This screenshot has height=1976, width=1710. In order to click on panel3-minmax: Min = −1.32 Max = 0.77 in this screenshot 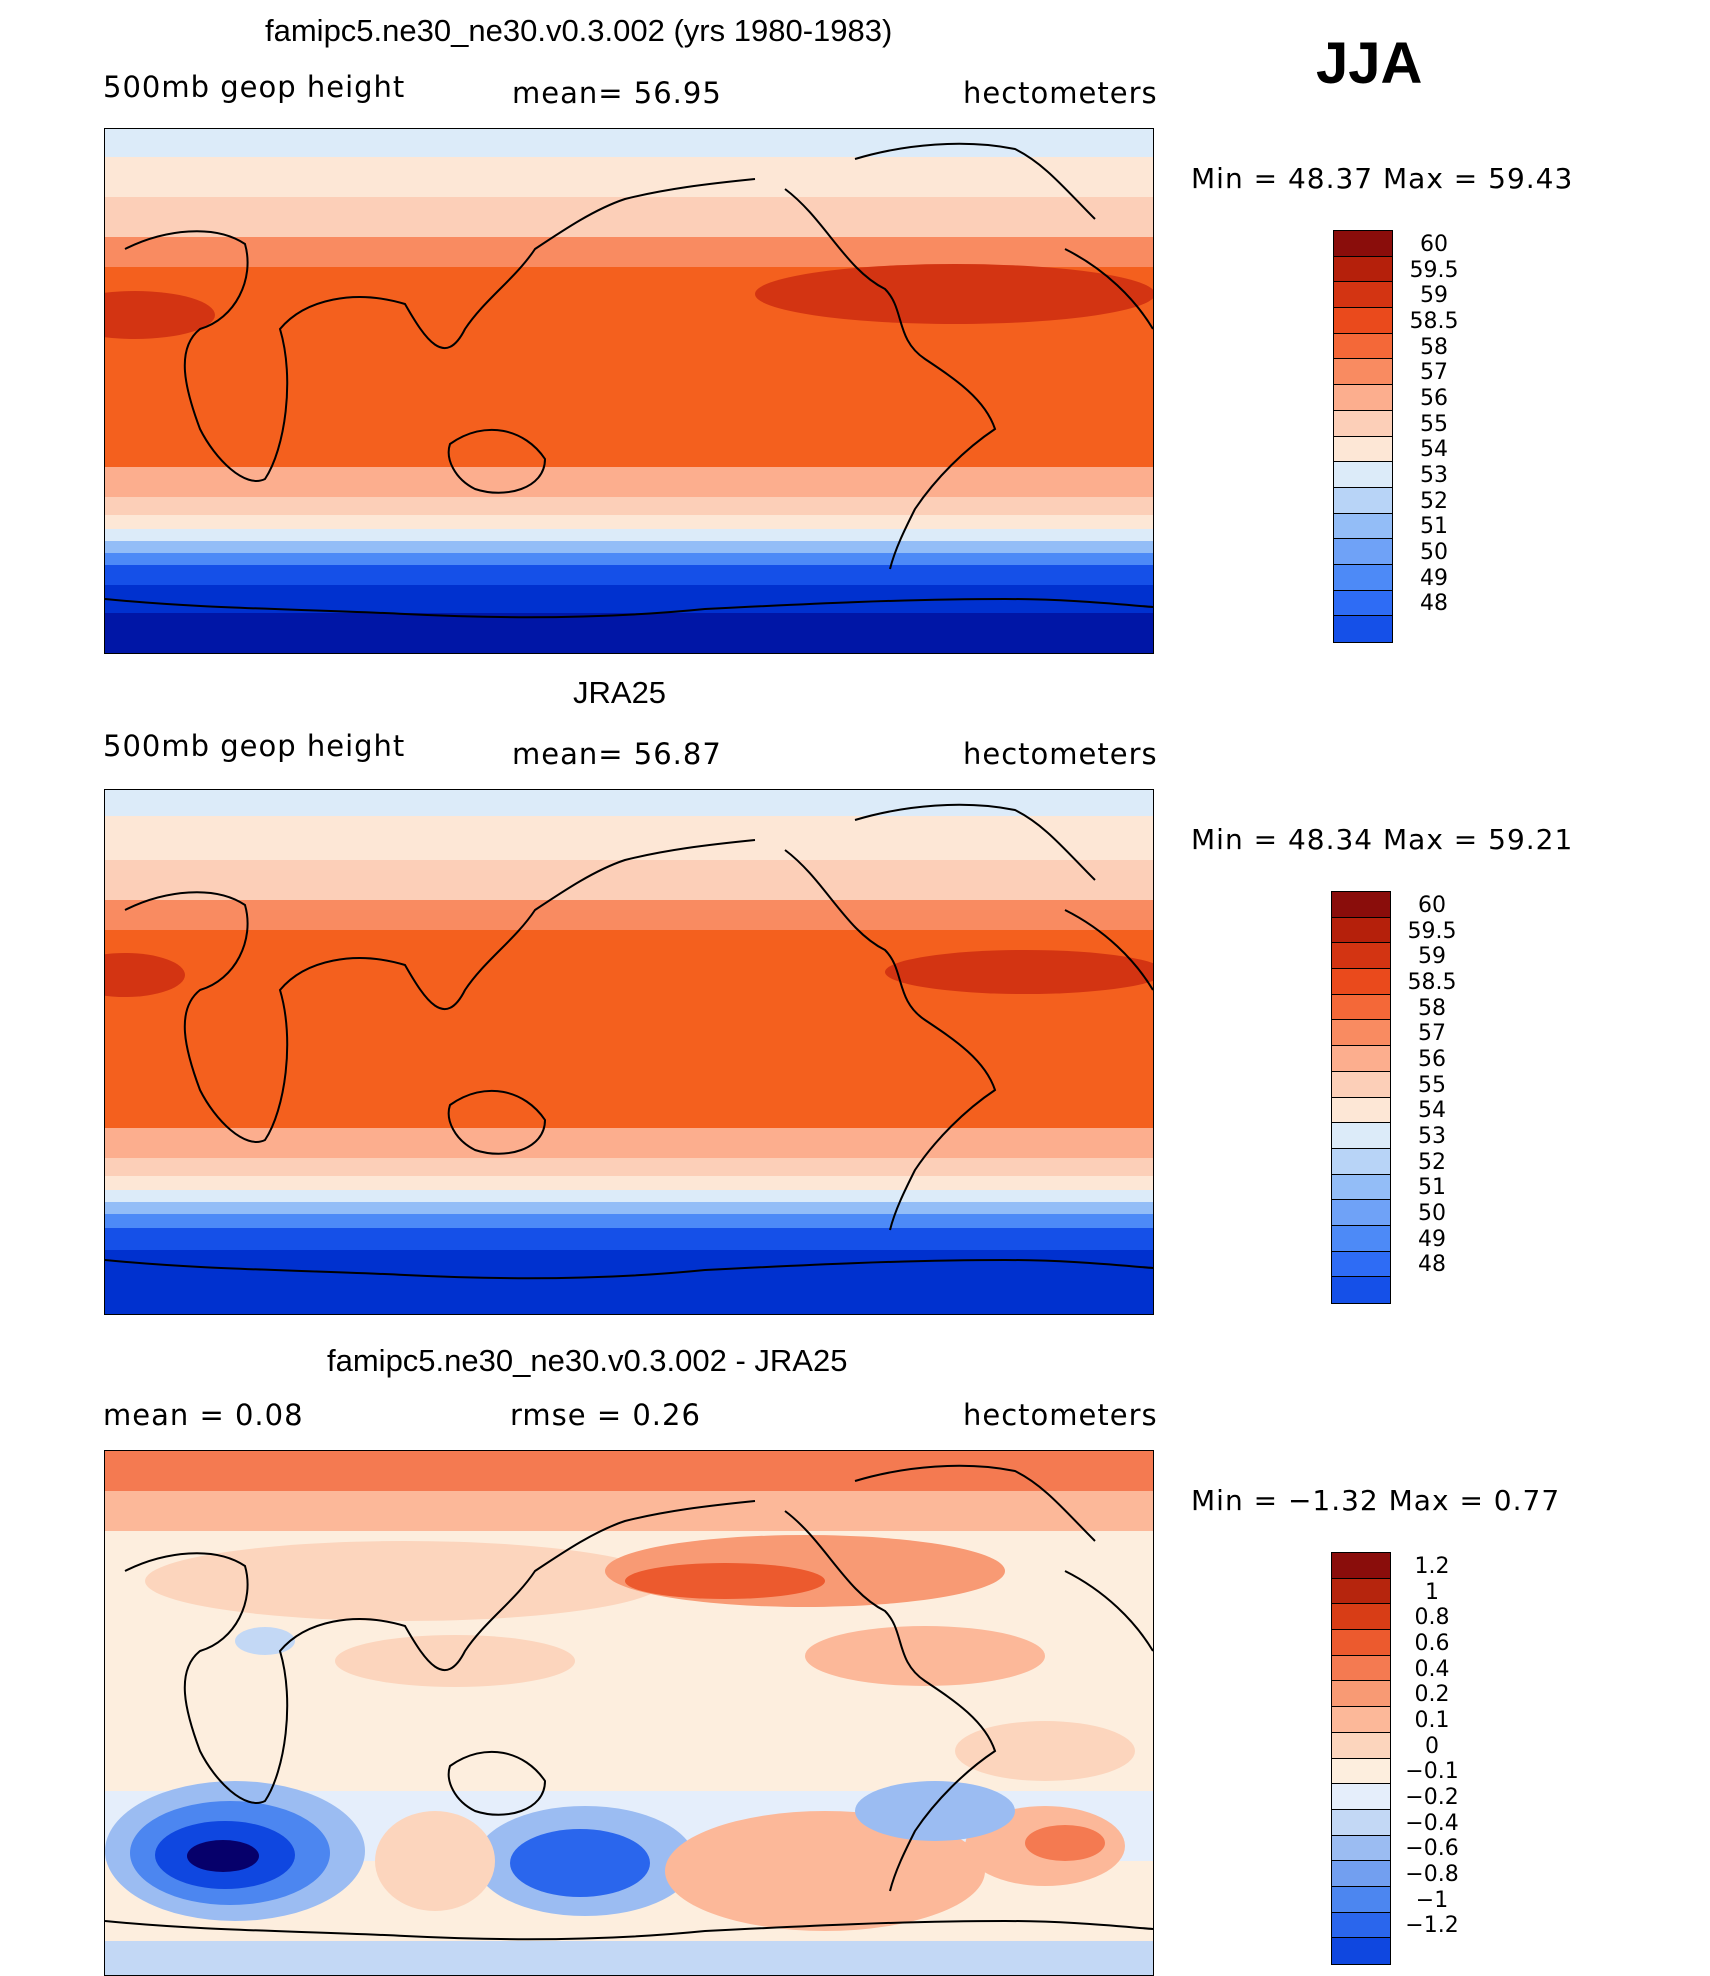, I will do `click(1376, 1500)`.